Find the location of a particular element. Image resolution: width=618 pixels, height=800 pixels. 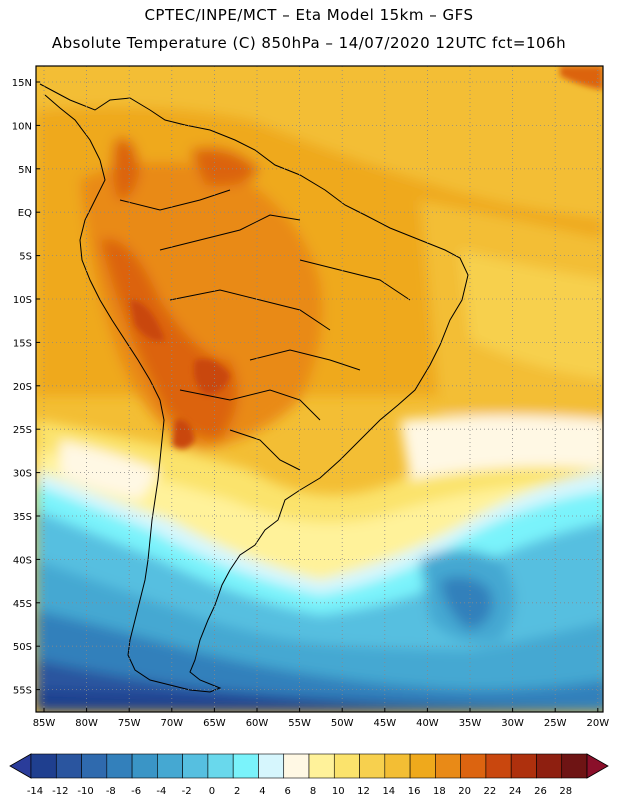

colorbar-label: -12 is located at coordinates (60, 791).